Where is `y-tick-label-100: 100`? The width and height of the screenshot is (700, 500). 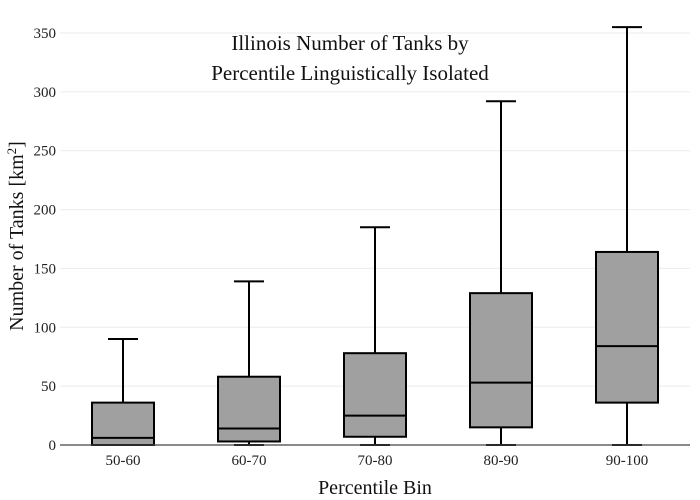
y-tick-label-100: 100 is located at coordinates (45, 328).